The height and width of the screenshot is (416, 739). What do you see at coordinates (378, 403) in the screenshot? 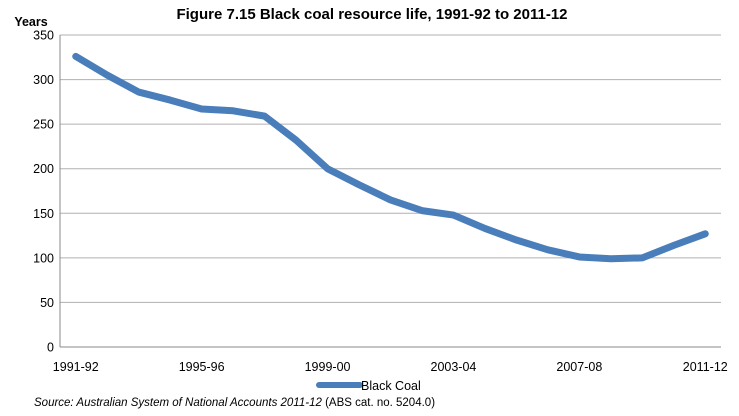
I see `source-catalogue: (ABS cat. no. 5204.0)` at bounding box center [378, 403].